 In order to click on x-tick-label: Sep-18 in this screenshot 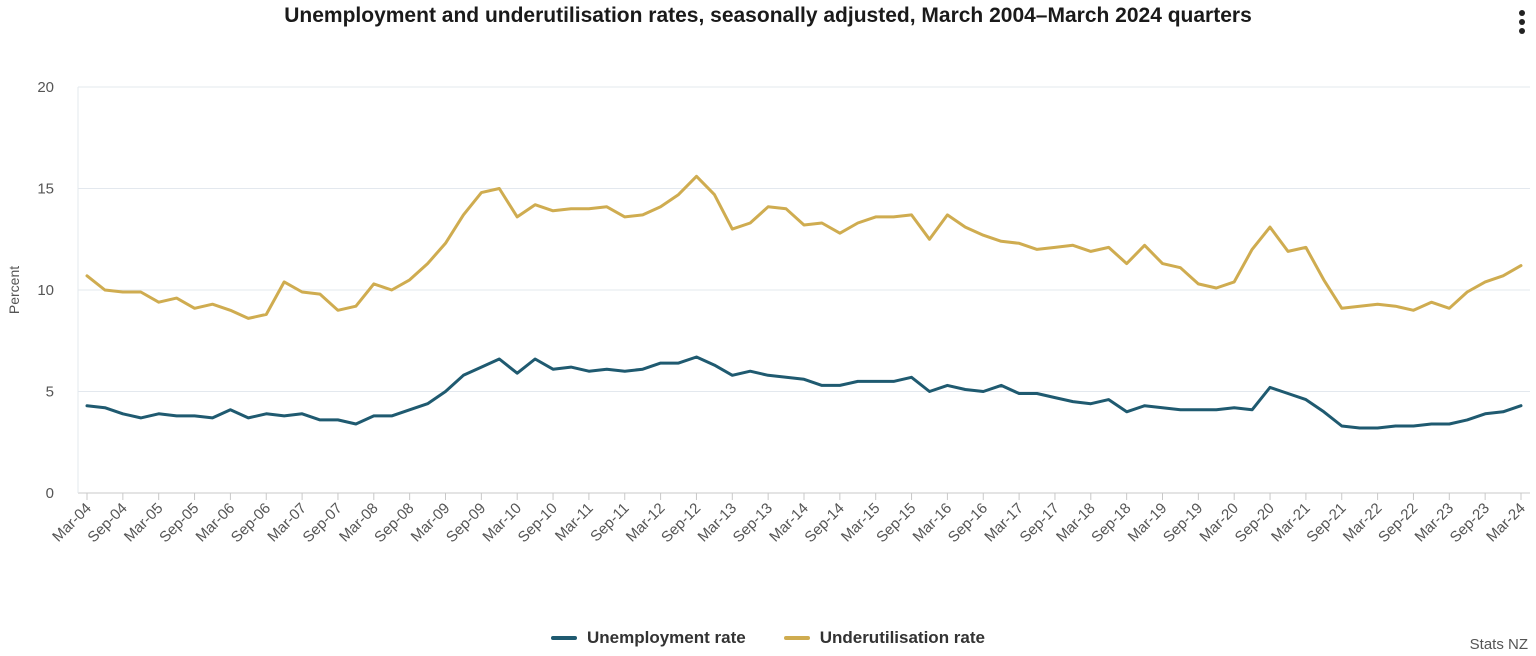, I will do `click(1111, 523)`.